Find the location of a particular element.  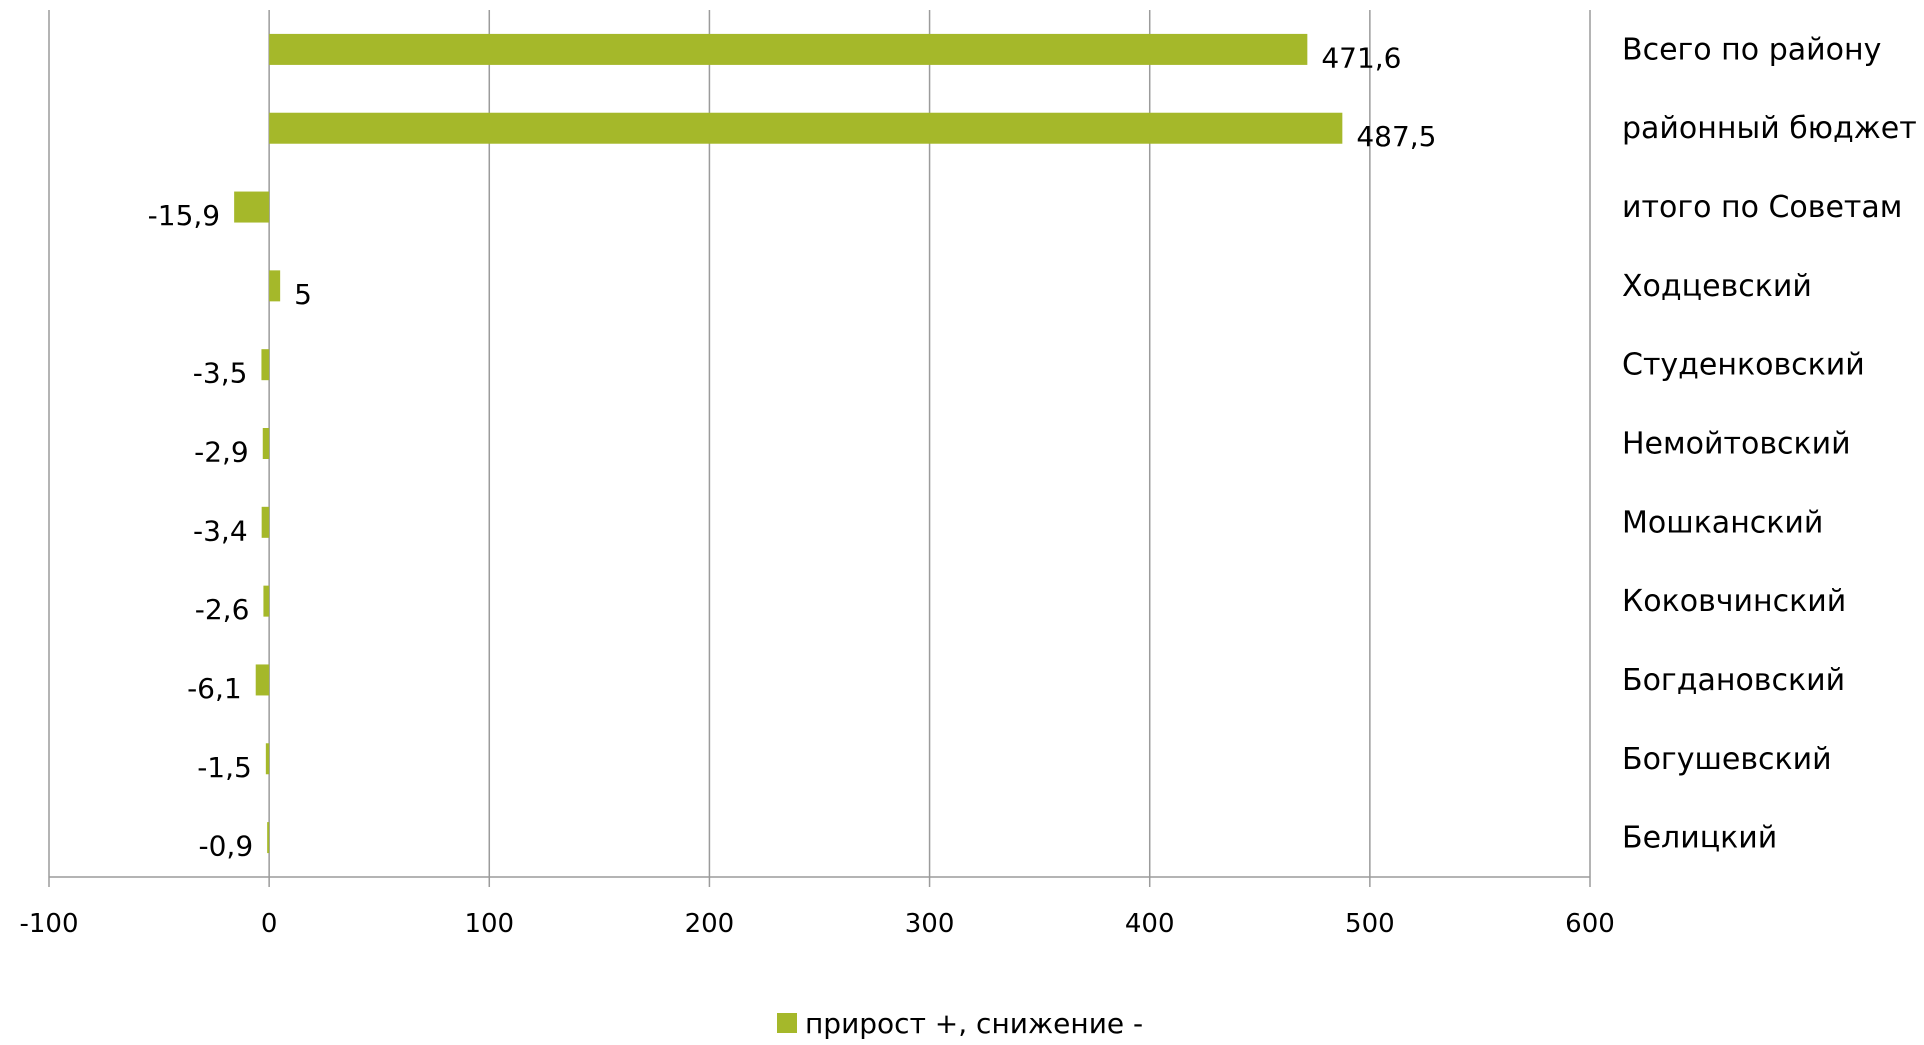

legend-swatch is located at coordinates (787, 1023).